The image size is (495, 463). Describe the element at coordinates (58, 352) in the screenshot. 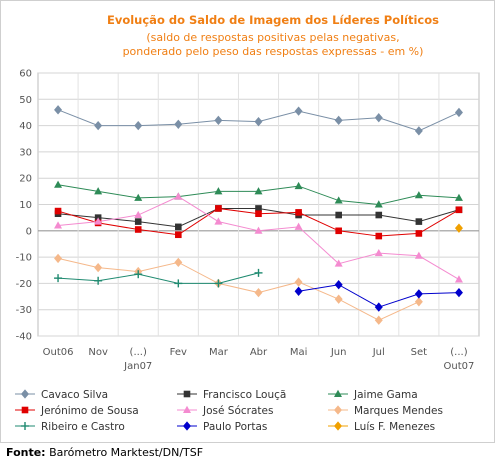

I see `x-tick-label: Out06` at that location.